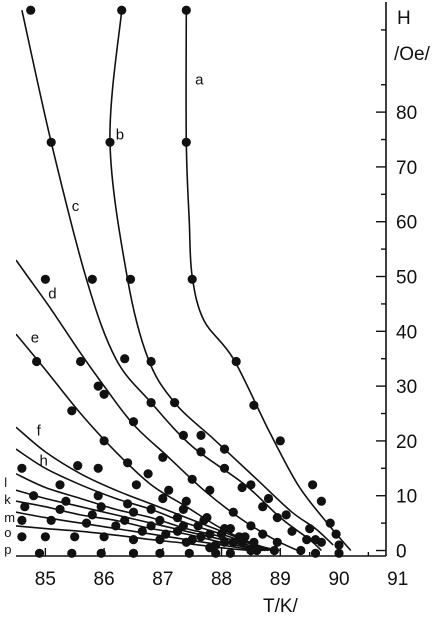 The height and width of the screenshot is (618, 440). What do you see at coordinates (145, 489) in the screenshot?
I see `series-line-f` at bounding box center [145, 489].